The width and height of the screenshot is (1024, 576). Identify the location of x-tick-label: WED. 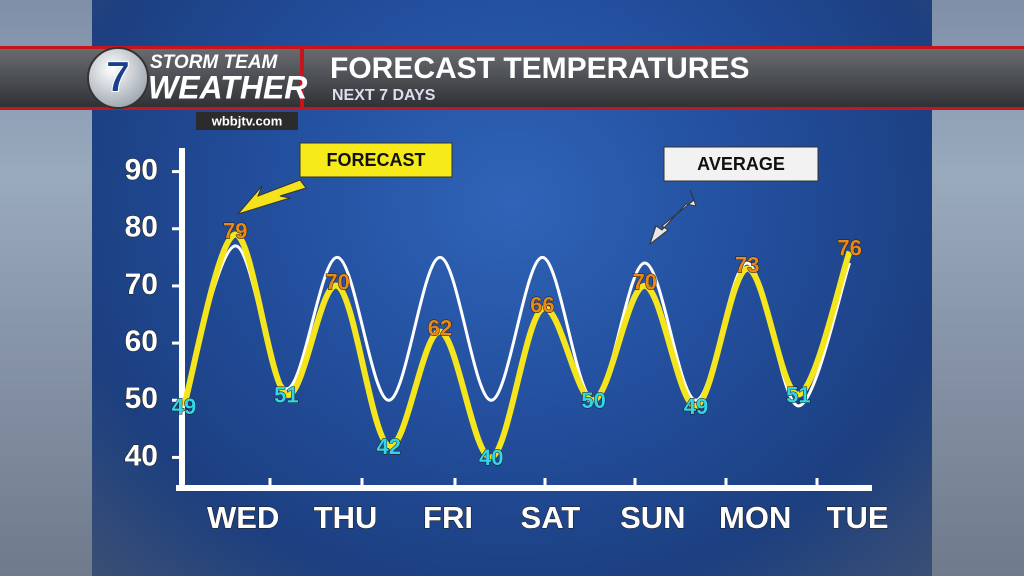
(243, 517).